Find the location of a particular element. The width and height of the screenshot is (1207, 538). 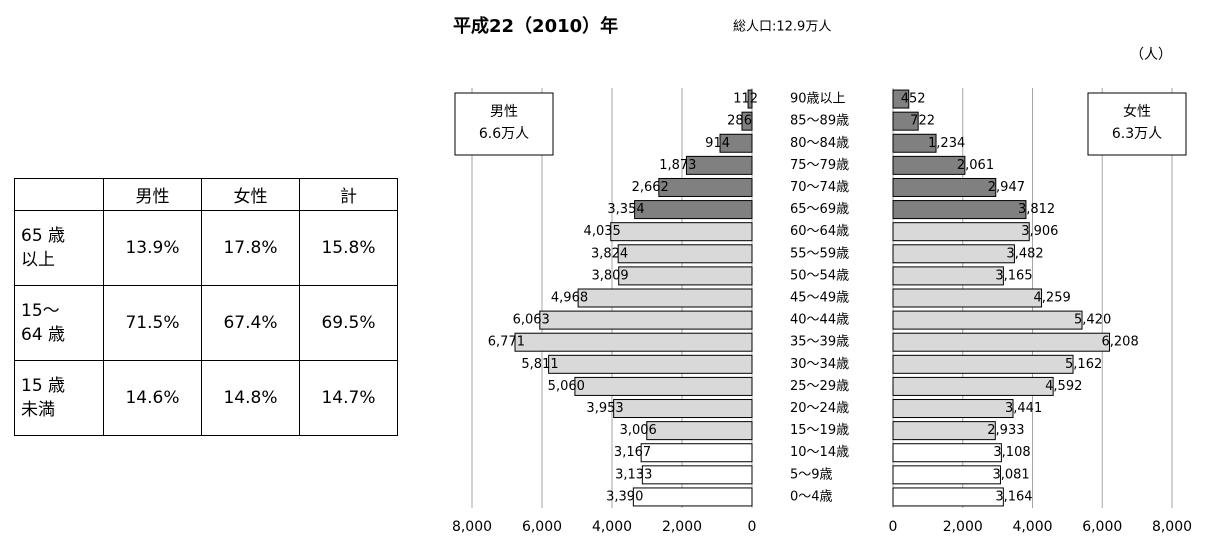

value-label: 1,234 is located at coordinates (946, 143).